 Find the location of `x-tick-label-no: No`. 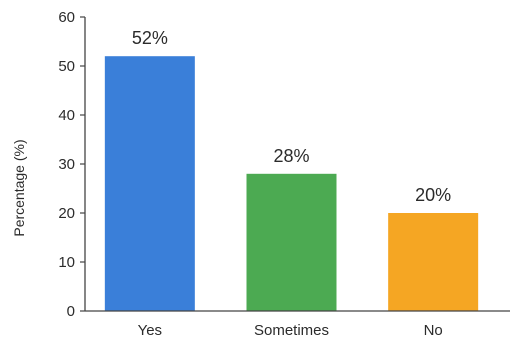

x-tick-label-no: No is located at coordinates (433, 330).